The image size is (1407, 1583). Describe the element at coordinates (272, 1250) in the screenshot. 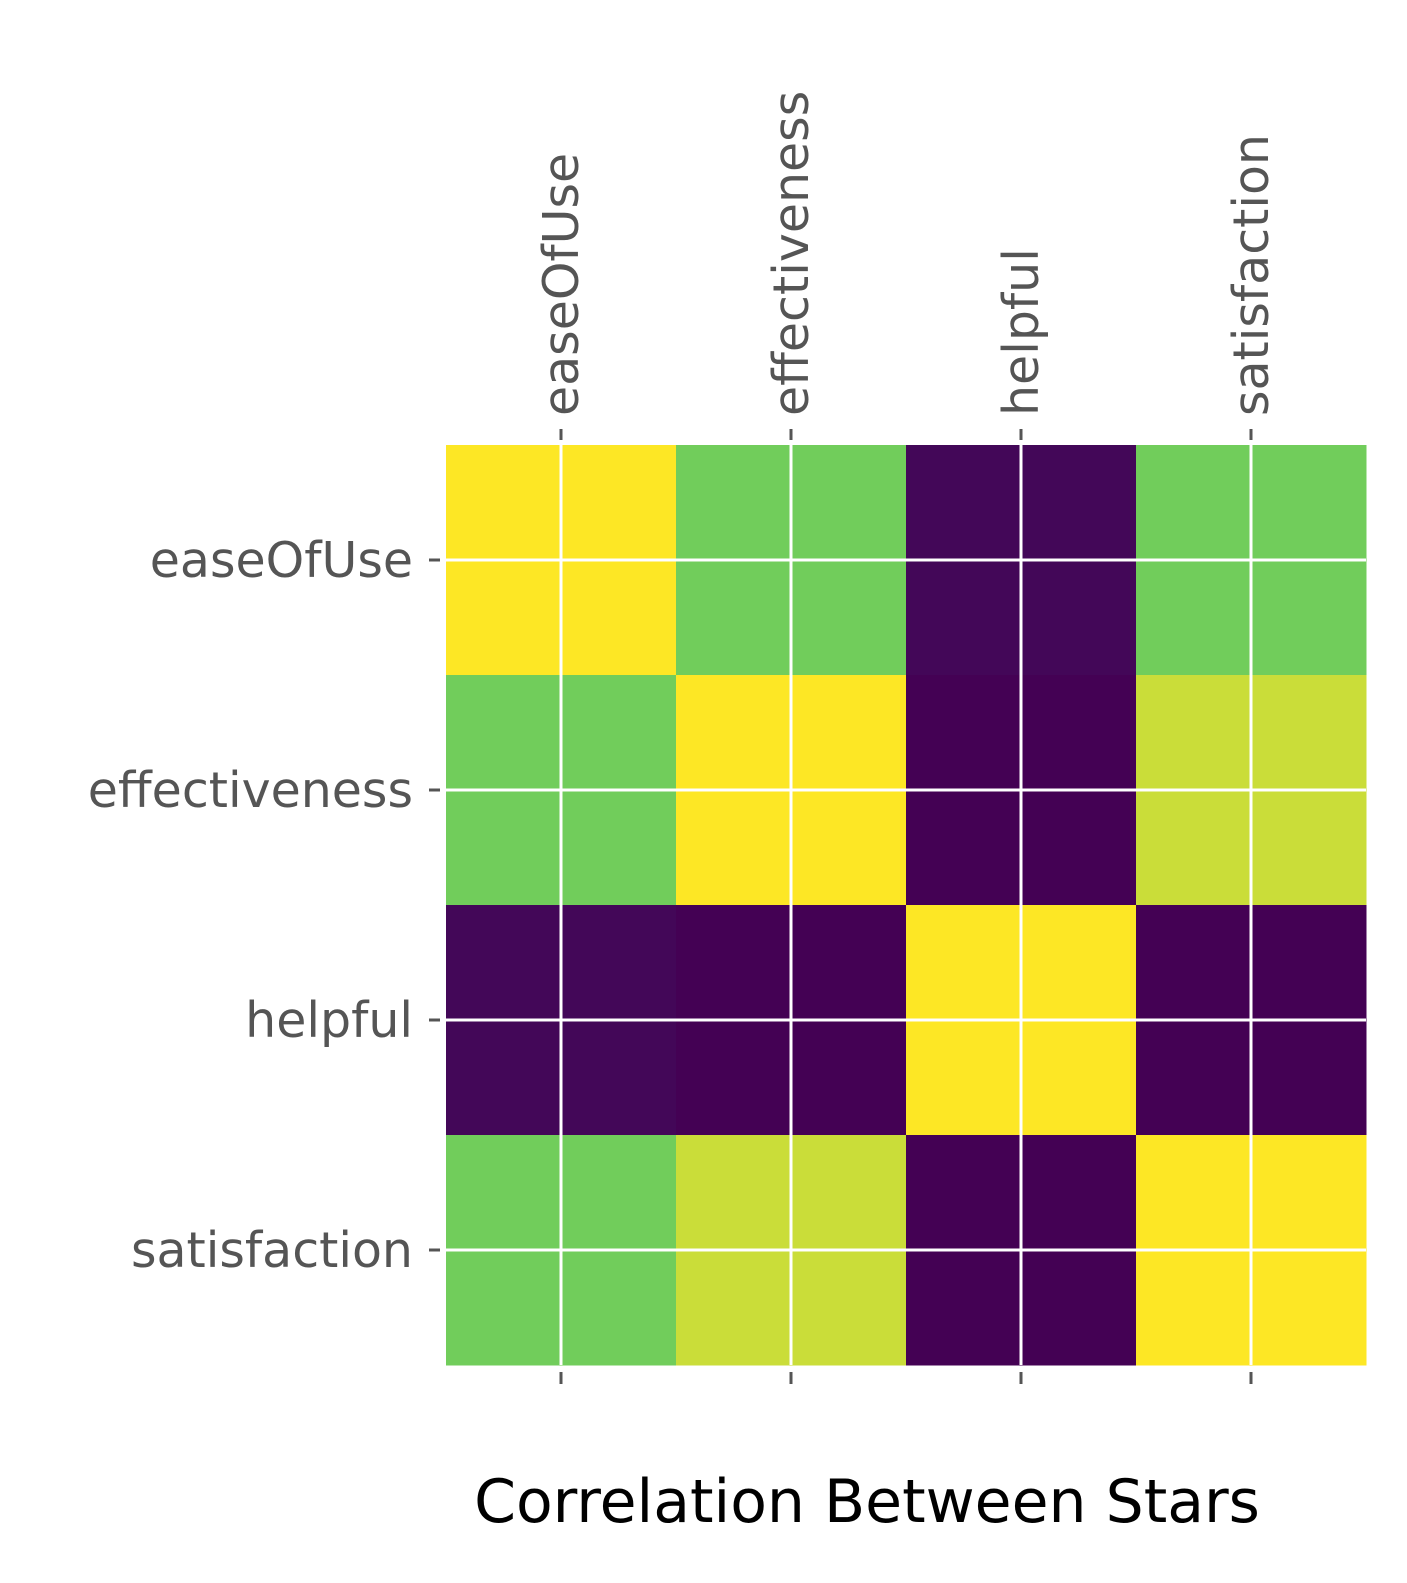

I see `y-tick-label-satisfaction: satisfaction` at that location.